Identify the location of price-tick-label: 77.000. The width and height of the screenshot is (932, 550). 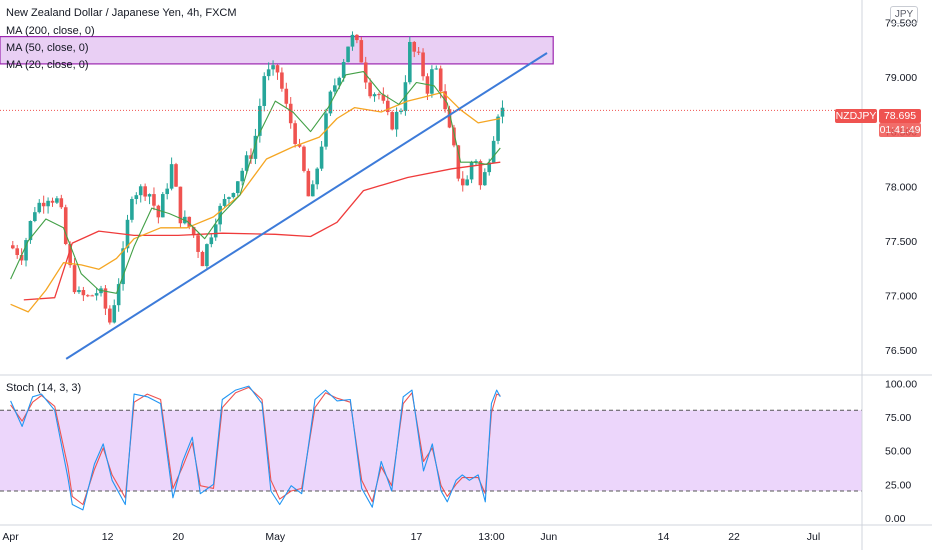
(901, 297).